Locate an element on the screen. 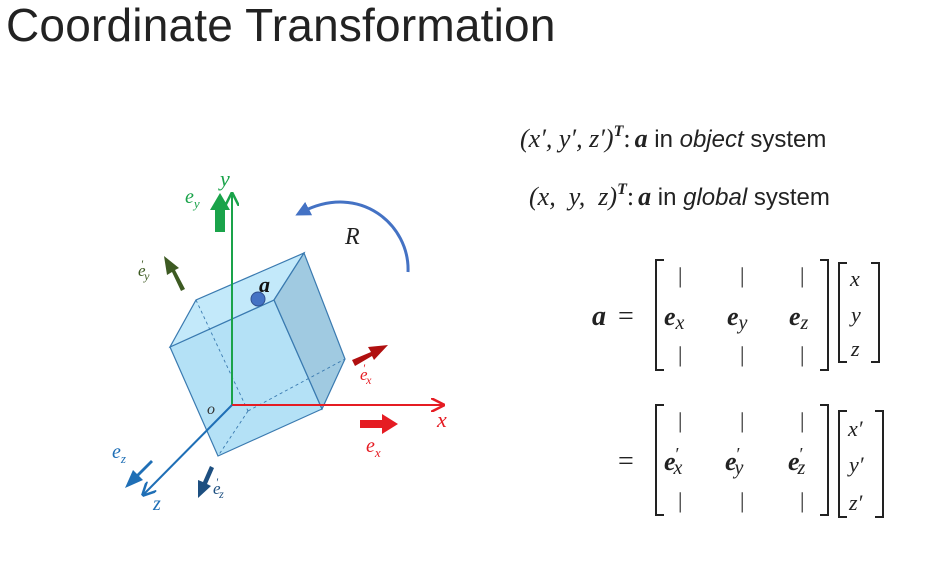 This screenshot has width=925, height=571. ex-label: ex is located at coordinates (373, 447).